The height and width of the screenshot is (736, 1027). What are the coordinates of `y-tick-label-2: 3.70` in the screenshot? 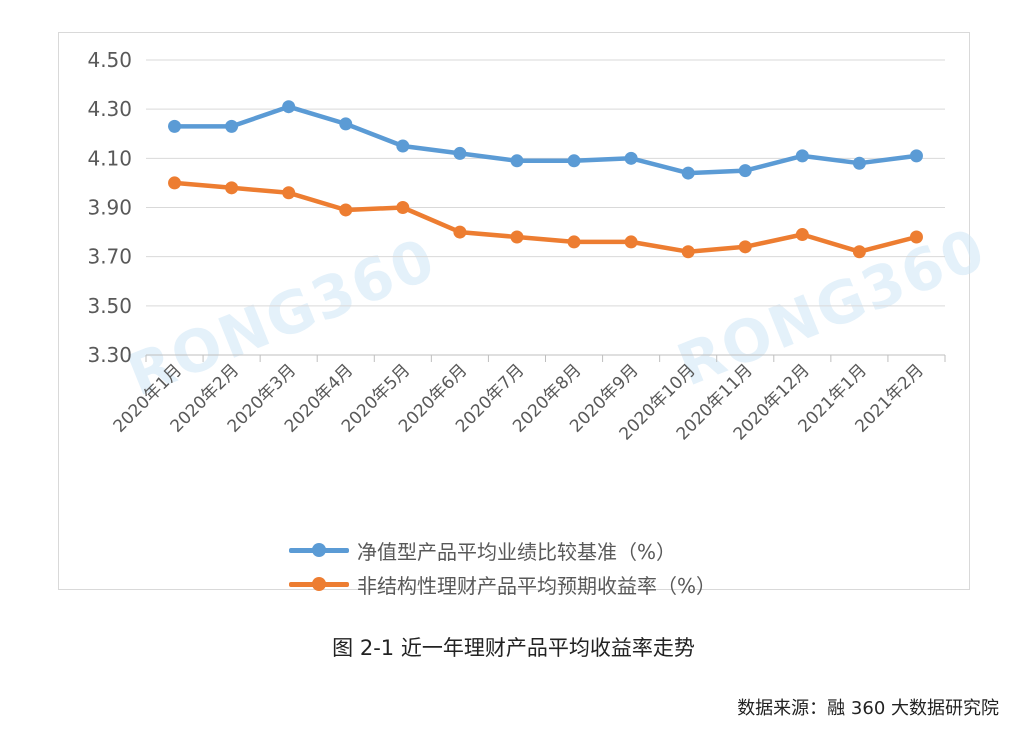 It's located at (109, 257).